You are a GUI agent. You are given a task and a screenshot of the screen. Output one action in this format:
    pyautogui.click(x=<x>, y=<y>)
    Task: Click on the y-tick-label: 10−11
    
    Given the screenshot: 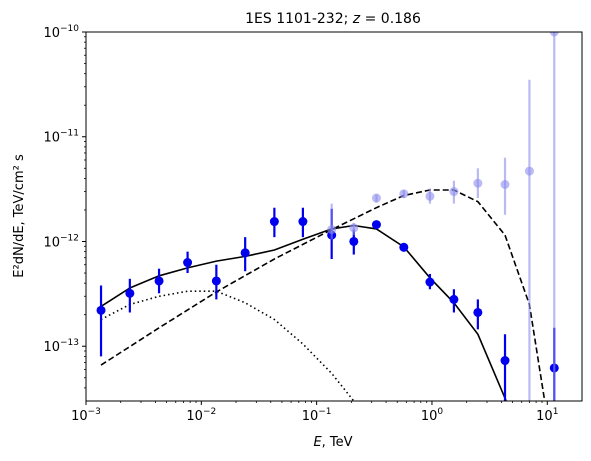 What is the action you would take?
    pyautogui.click(x=61, y=137)
    